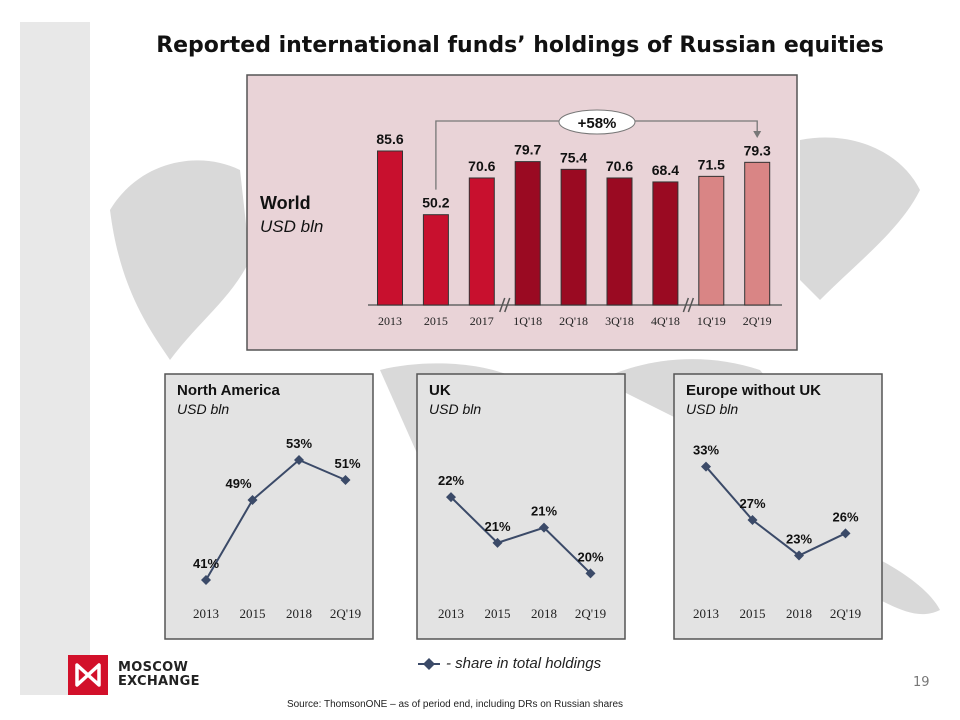 The image size is (960, 720). I want to click on bar-4Q'18, so click(665, 243).